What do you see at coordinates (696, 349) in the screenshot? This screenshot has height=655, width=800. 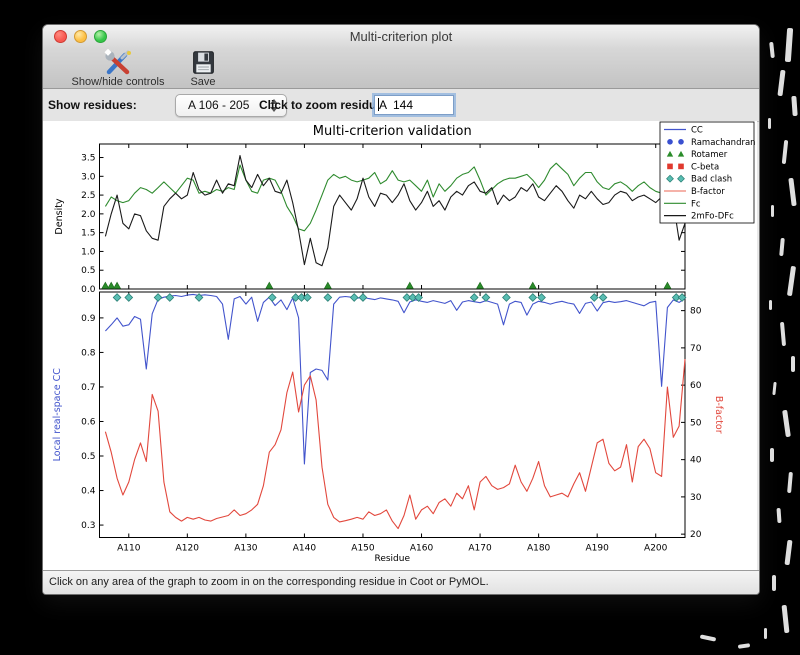 I see `tick-label: 70` at bounding box center [696, 349].